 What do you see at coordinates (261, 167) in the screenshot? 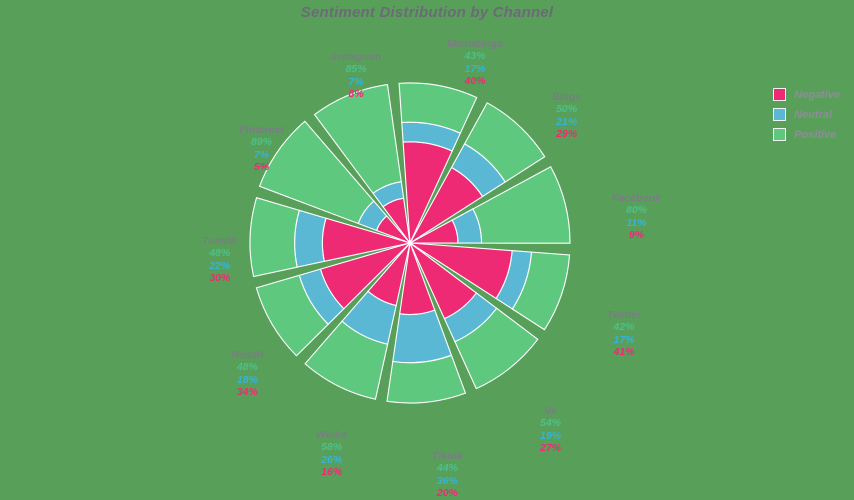
I see `channel-negative-value: 5%` at bounding box center [261, 167].